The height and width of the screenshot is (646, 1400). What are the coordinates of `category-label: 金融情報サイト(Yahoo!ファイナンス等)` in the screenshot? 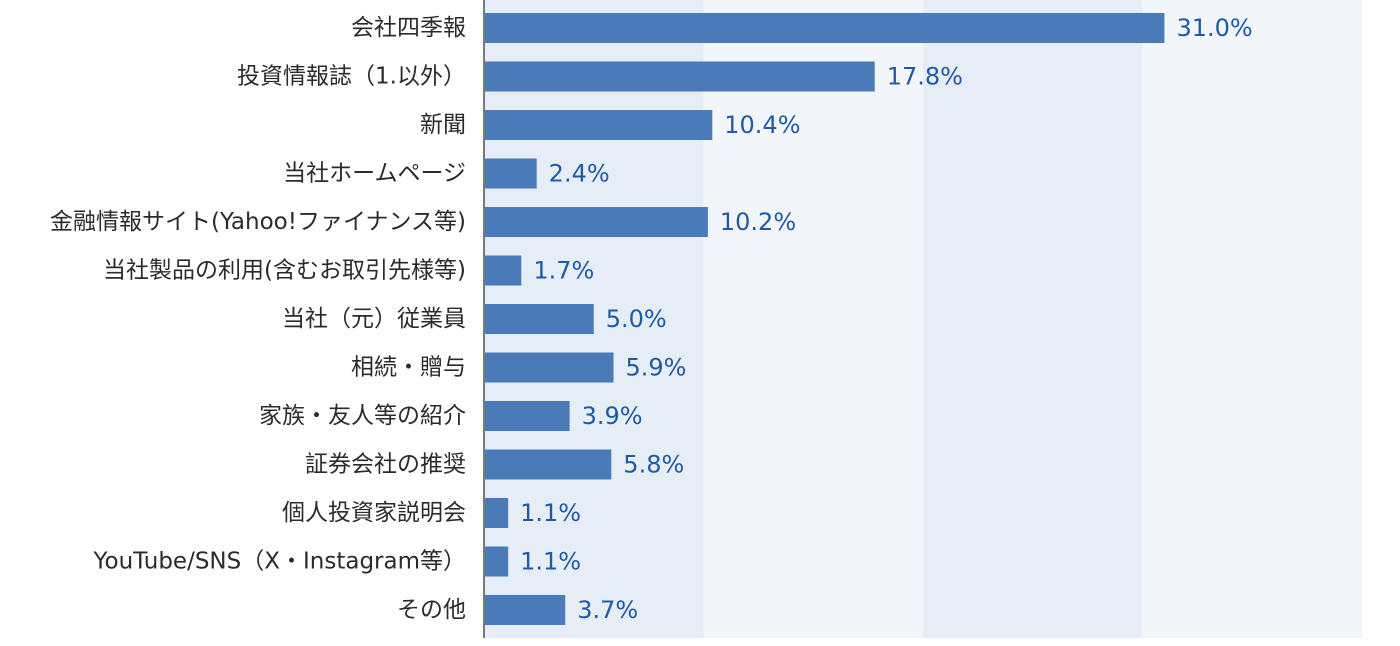 It's located at (258, 222).